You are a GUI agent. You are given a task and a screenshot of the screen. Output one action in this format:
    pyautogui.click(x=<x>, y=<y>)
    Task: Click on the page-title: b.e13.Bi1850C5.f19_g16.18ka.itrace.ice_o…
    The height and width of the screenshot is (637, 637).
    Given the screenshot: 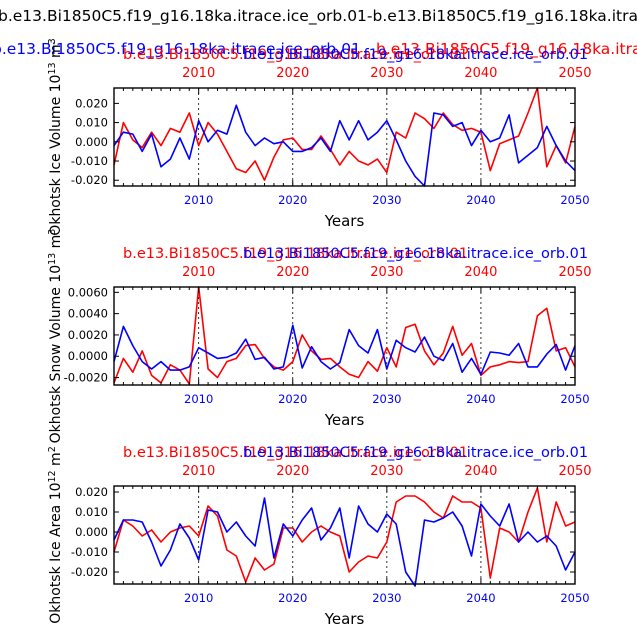 What is the action you would take?
    pyautogui.click(x=318, y=16)
    